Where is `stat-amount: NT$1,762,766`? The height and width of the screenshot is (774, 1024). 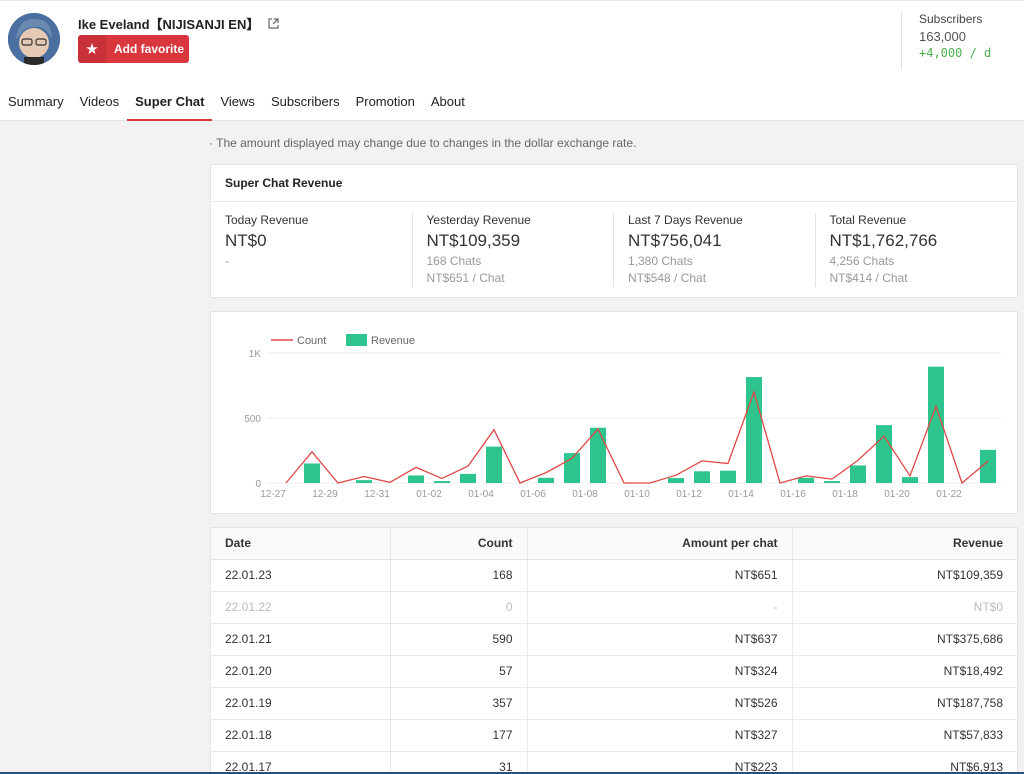 stat-amount: NT$1,762,766 is located at coordinates (883, 240).